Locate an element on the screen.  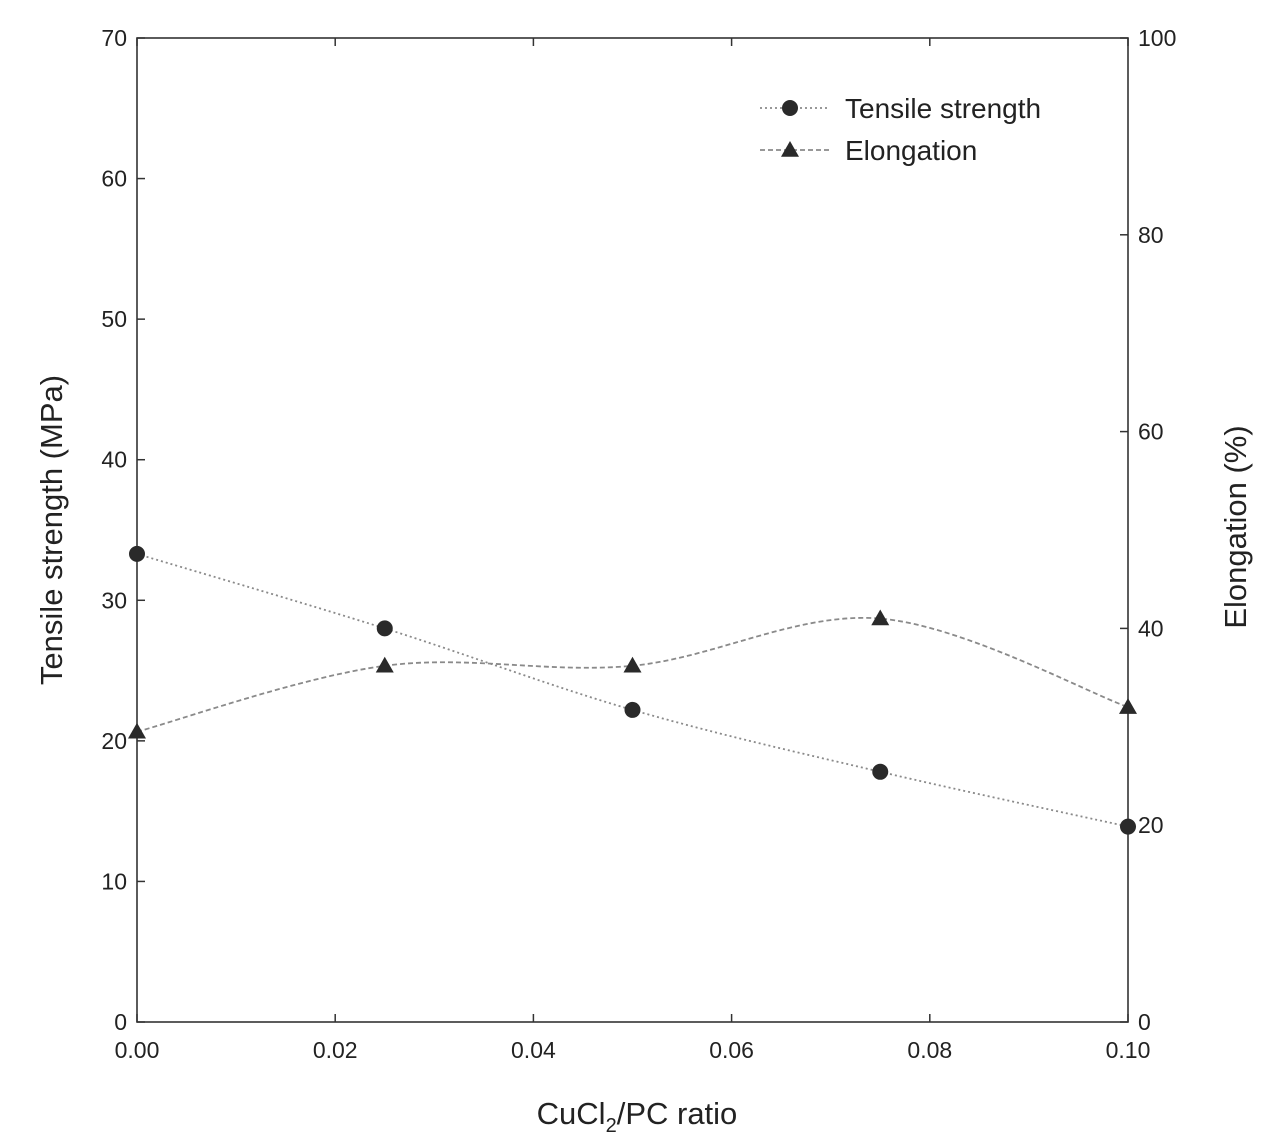
y-left-tick-label: 30 is located at coordinates (114, 600).